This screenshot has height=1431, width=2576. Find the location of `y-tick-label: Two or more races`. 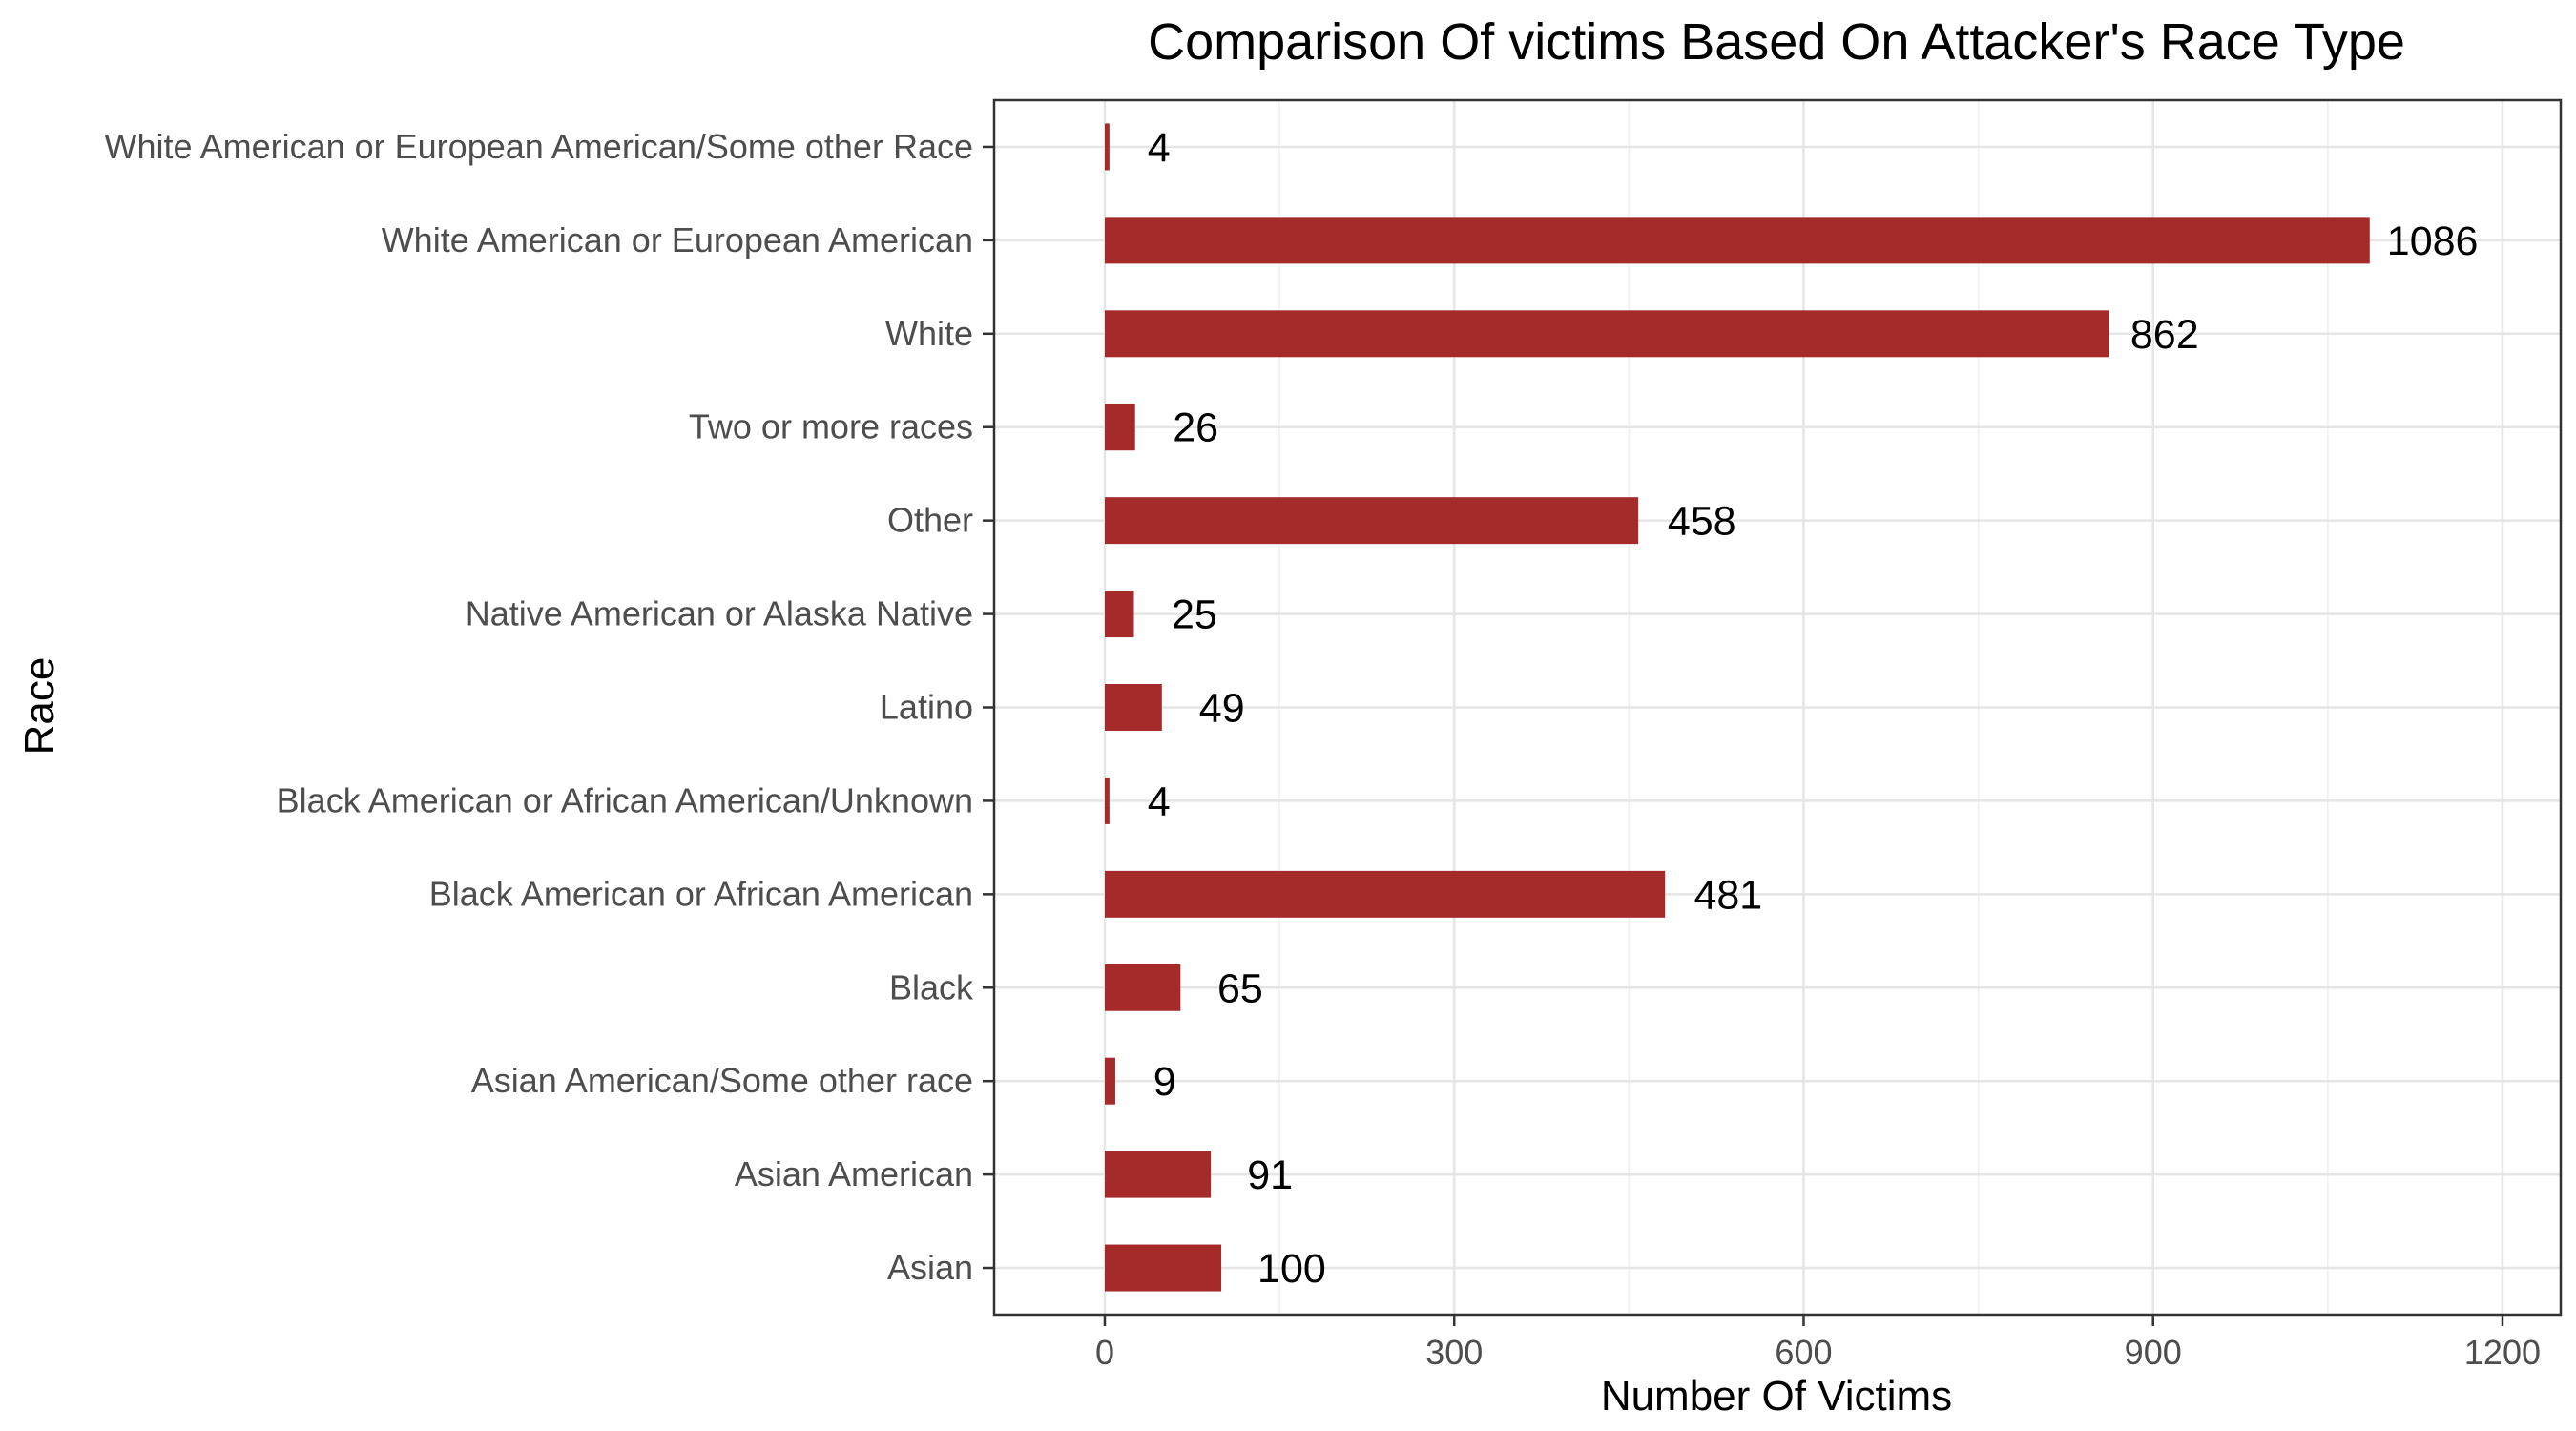

y-tick-label: Two or more races is located at coordinates (831, 426).